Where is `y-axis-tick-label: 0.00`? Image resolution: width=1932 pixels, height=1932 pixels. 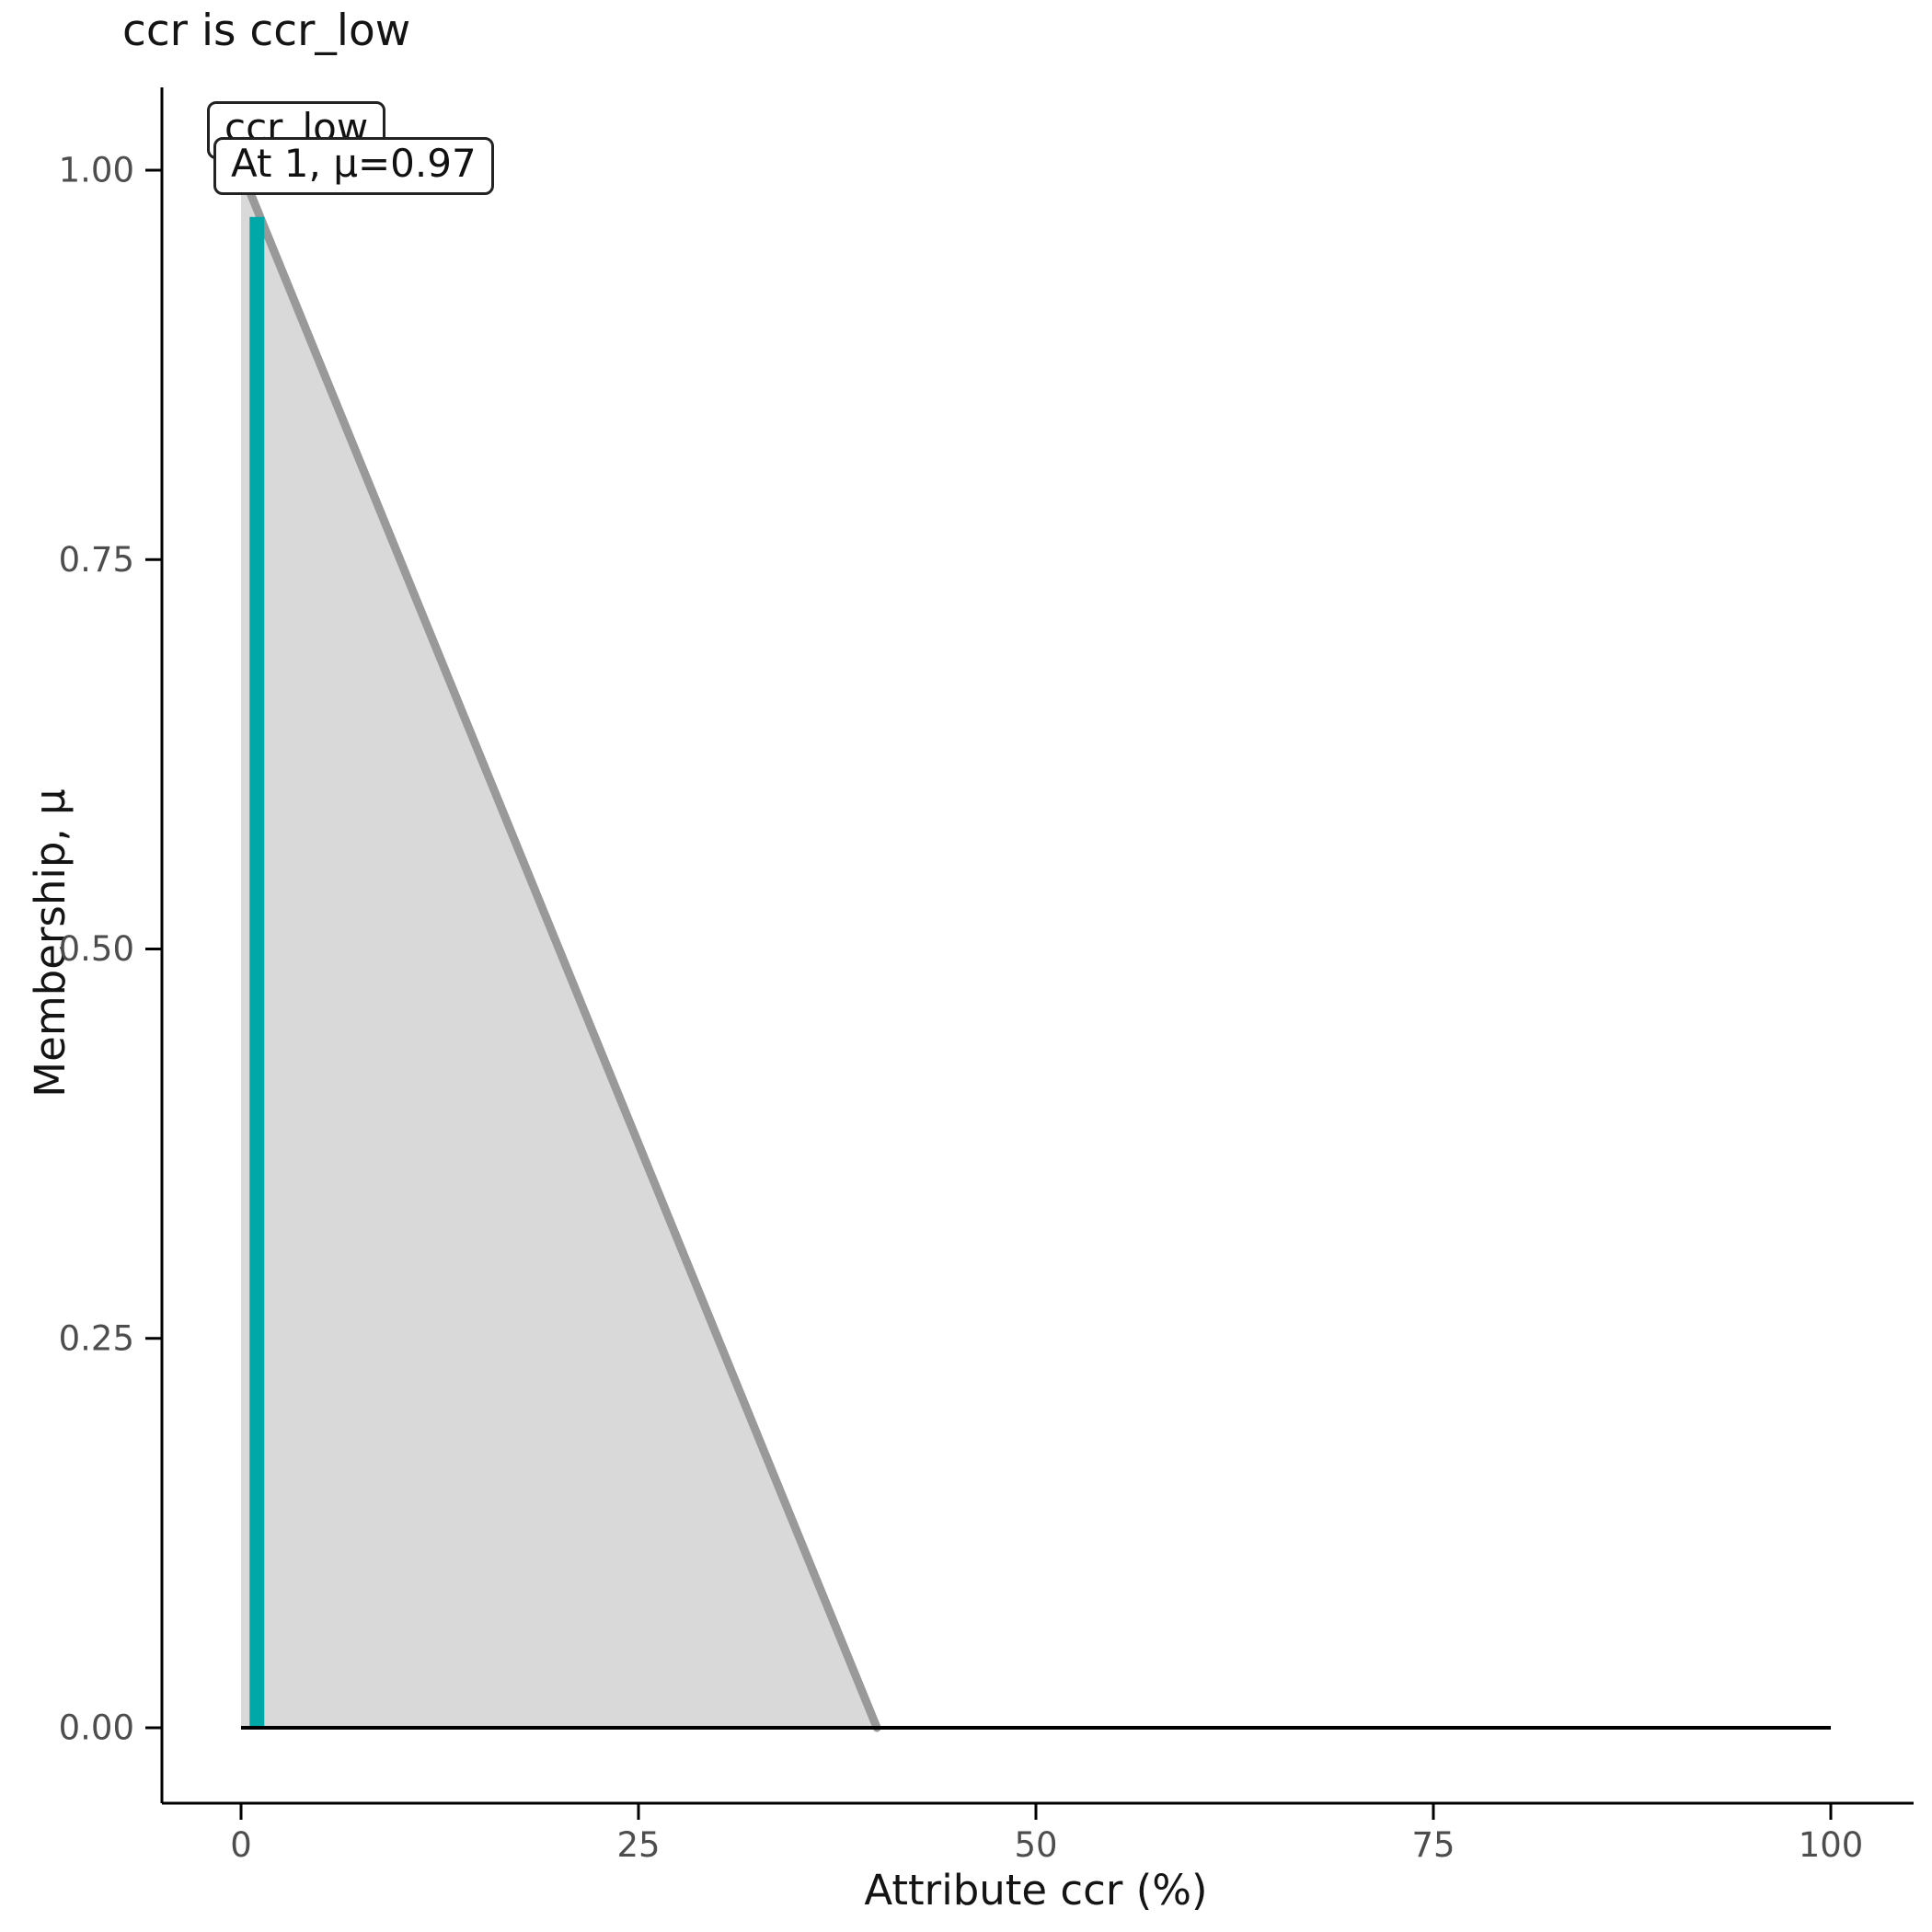
y-axis-tick-label: 0.00 is located at coordinates (96, 1728).